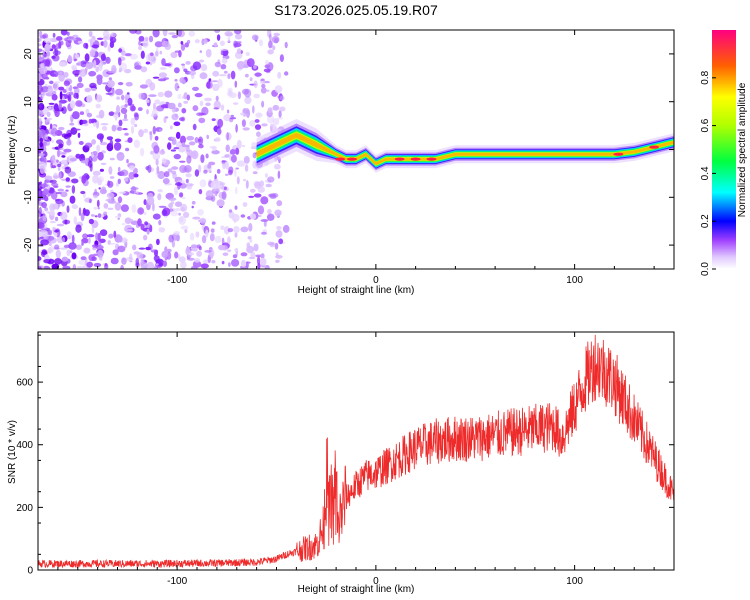  Describe the element at coordinates (708, 173) in the screenshot. I see `colorbar-ticks: 0.0 0.2 0.4 0.6 0.8` at that location.